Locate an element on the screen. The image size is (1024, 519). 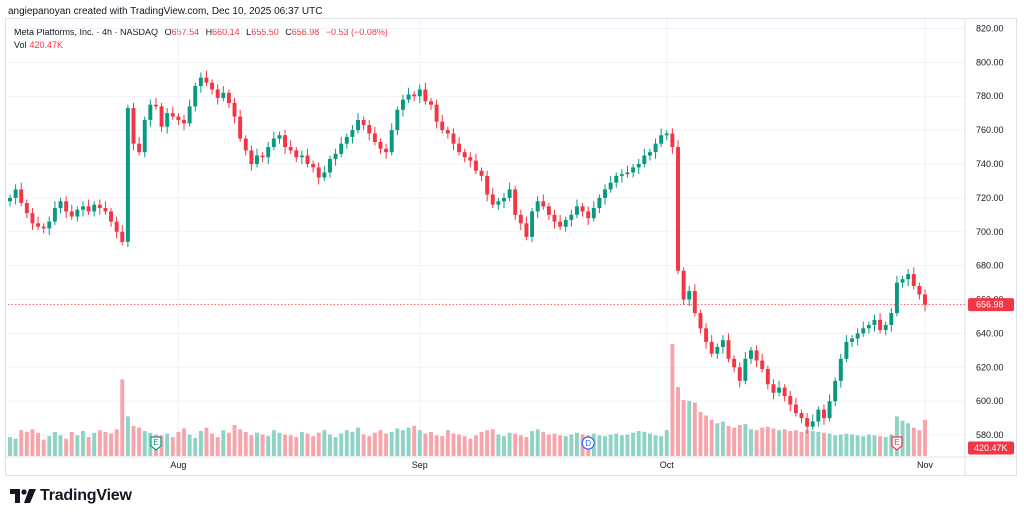
y-tick-label: 760.00 is located at coordinates (990, 130).